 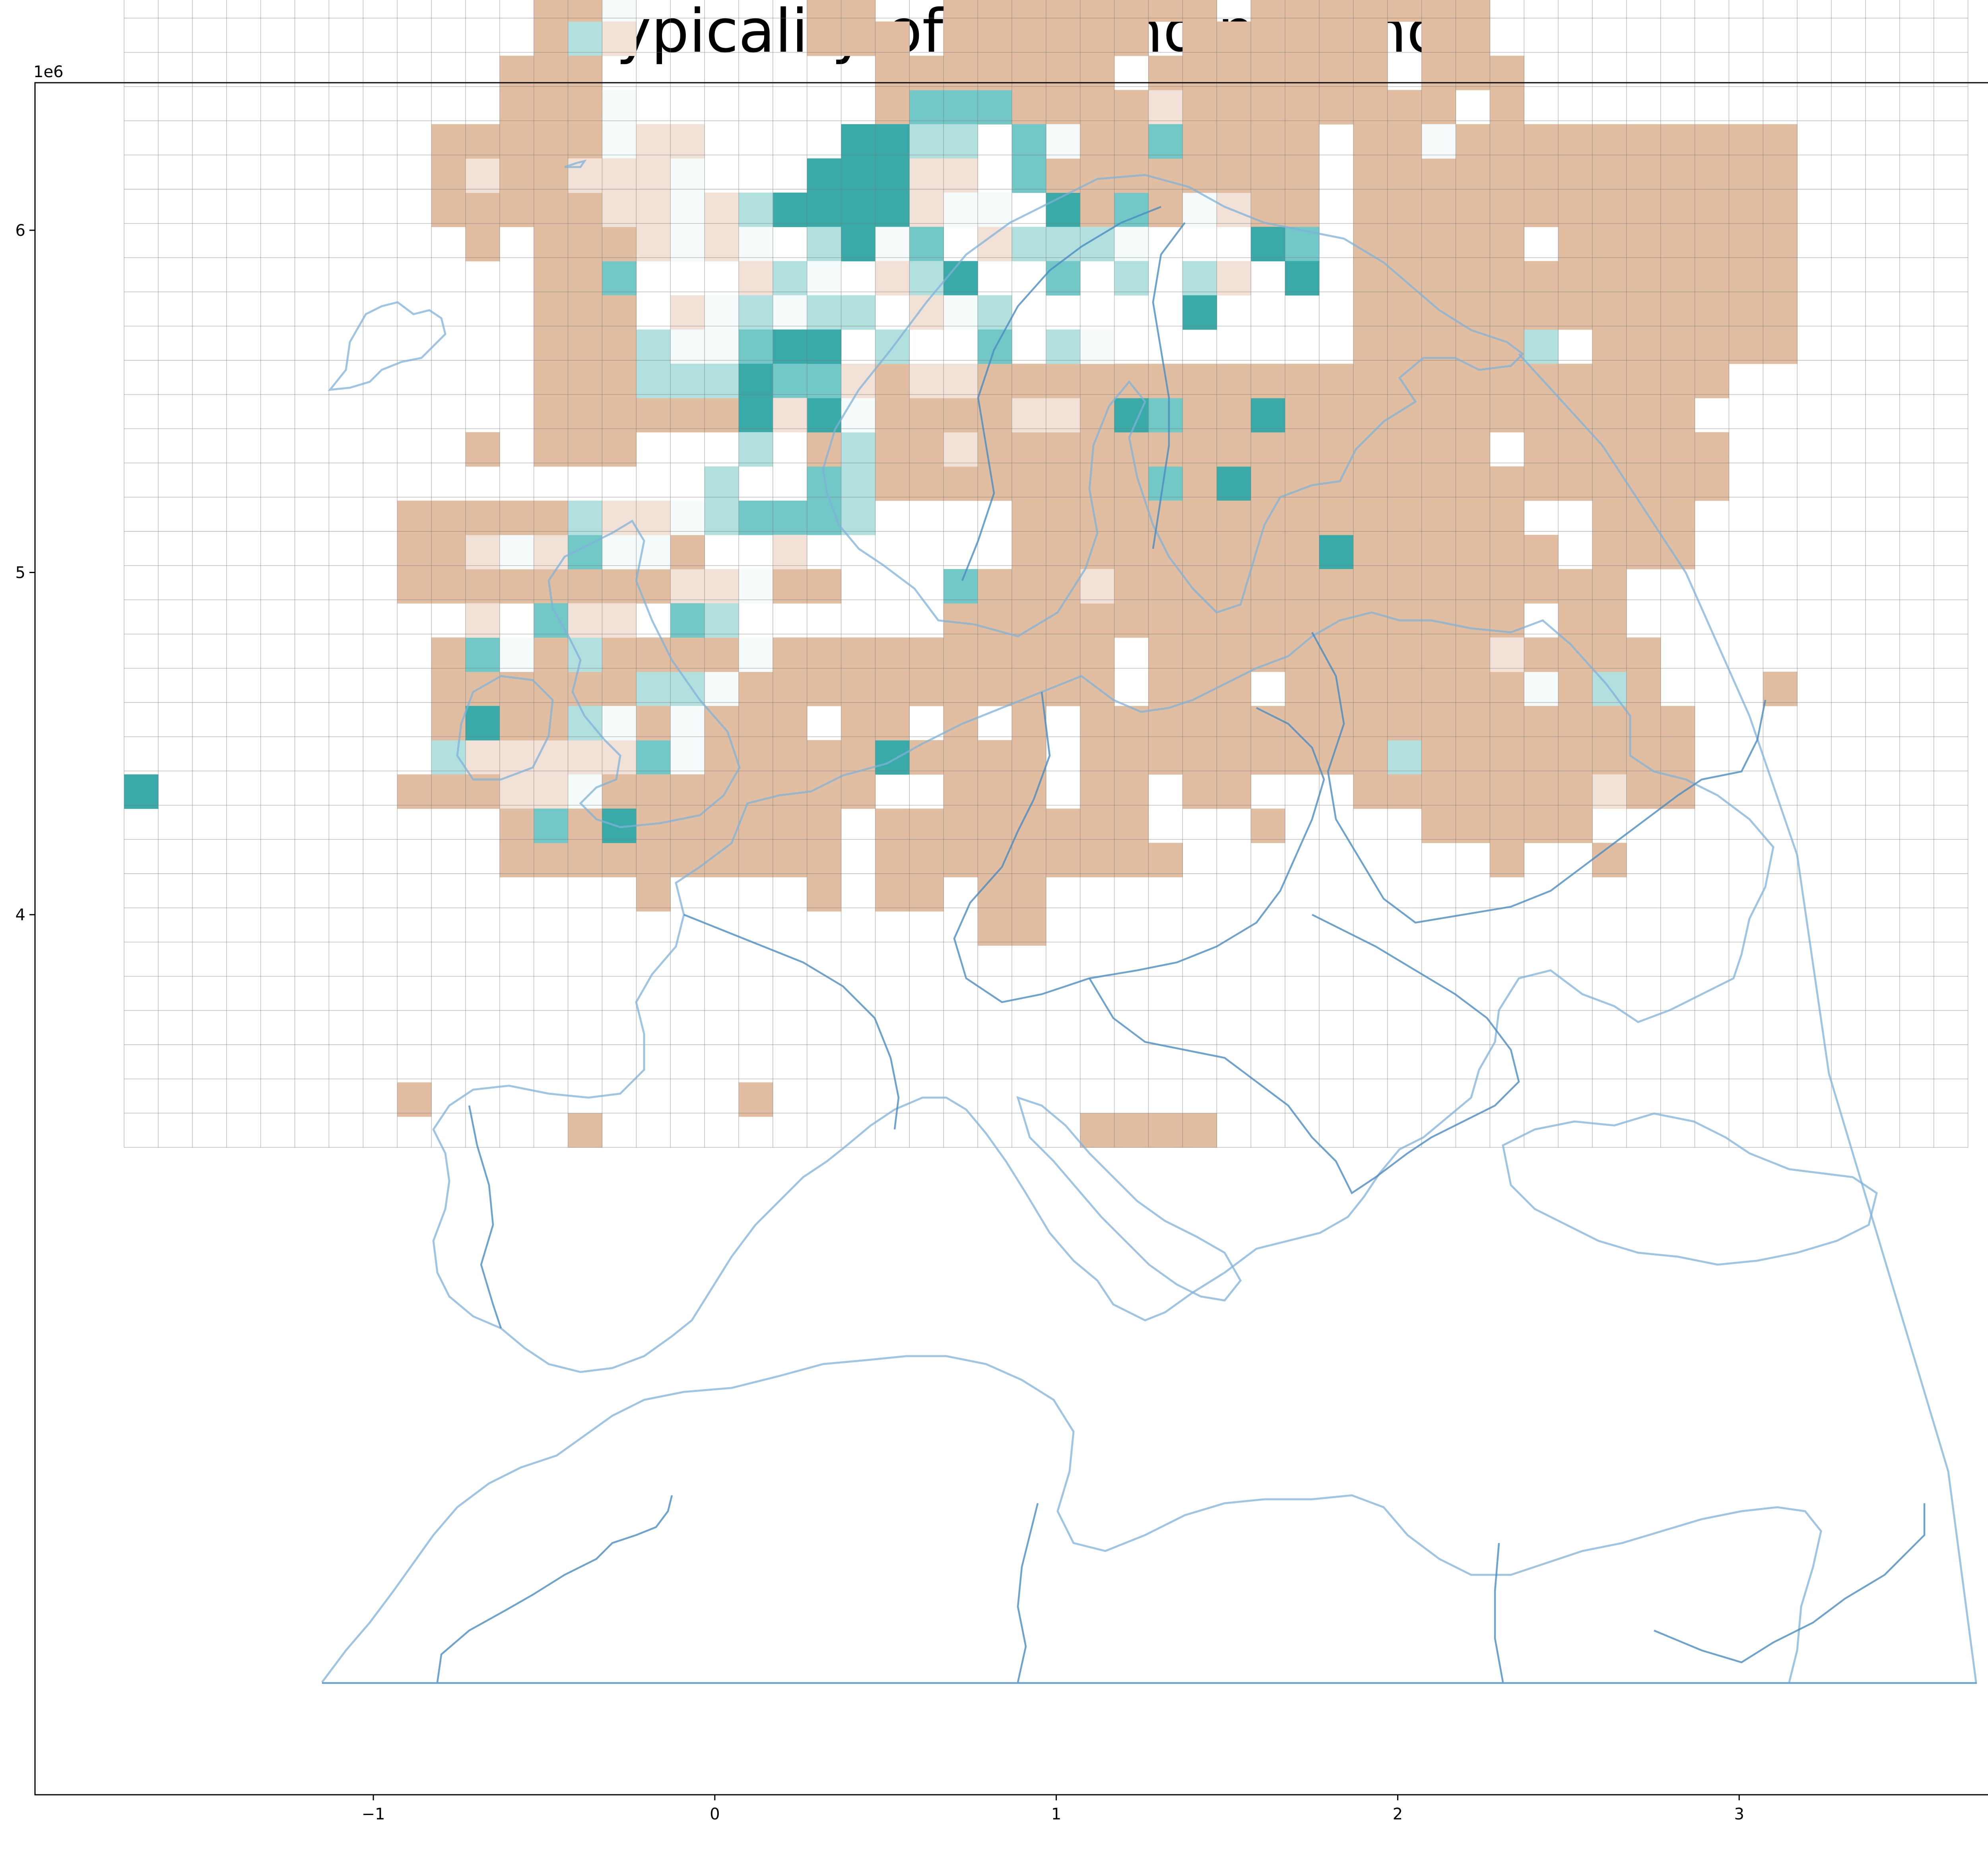 What do you see at coordinates (791, 1021) in the screenshot?
I see `country-borders-france` at bounding box center [791, 1021].